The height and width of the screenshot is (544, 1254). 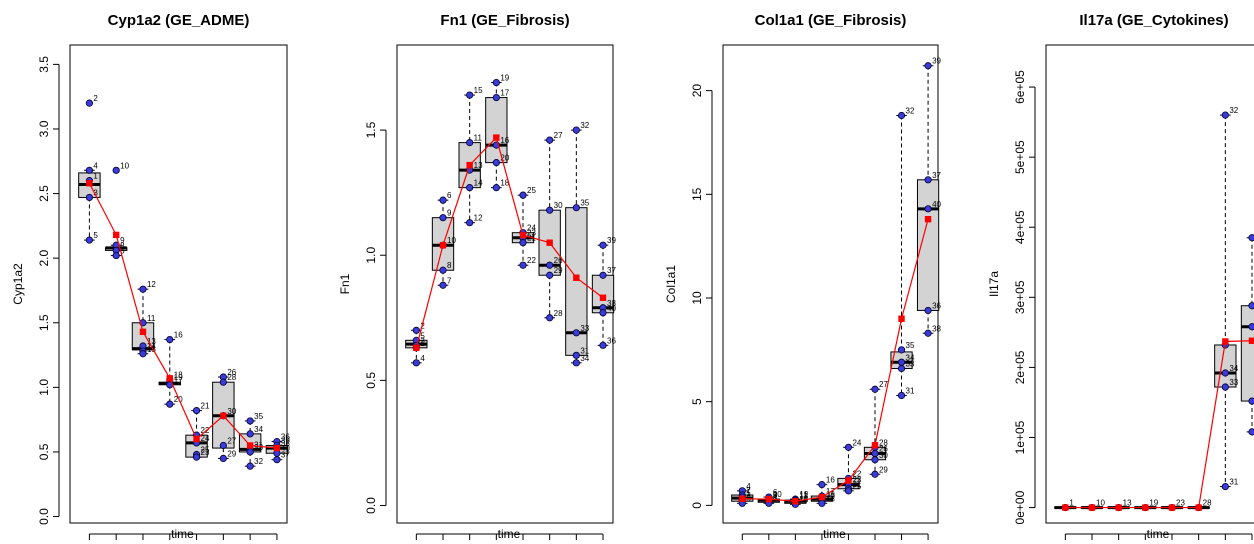 I want to click on y-tick-label: 3e+05, so click(x=1020, y=297).